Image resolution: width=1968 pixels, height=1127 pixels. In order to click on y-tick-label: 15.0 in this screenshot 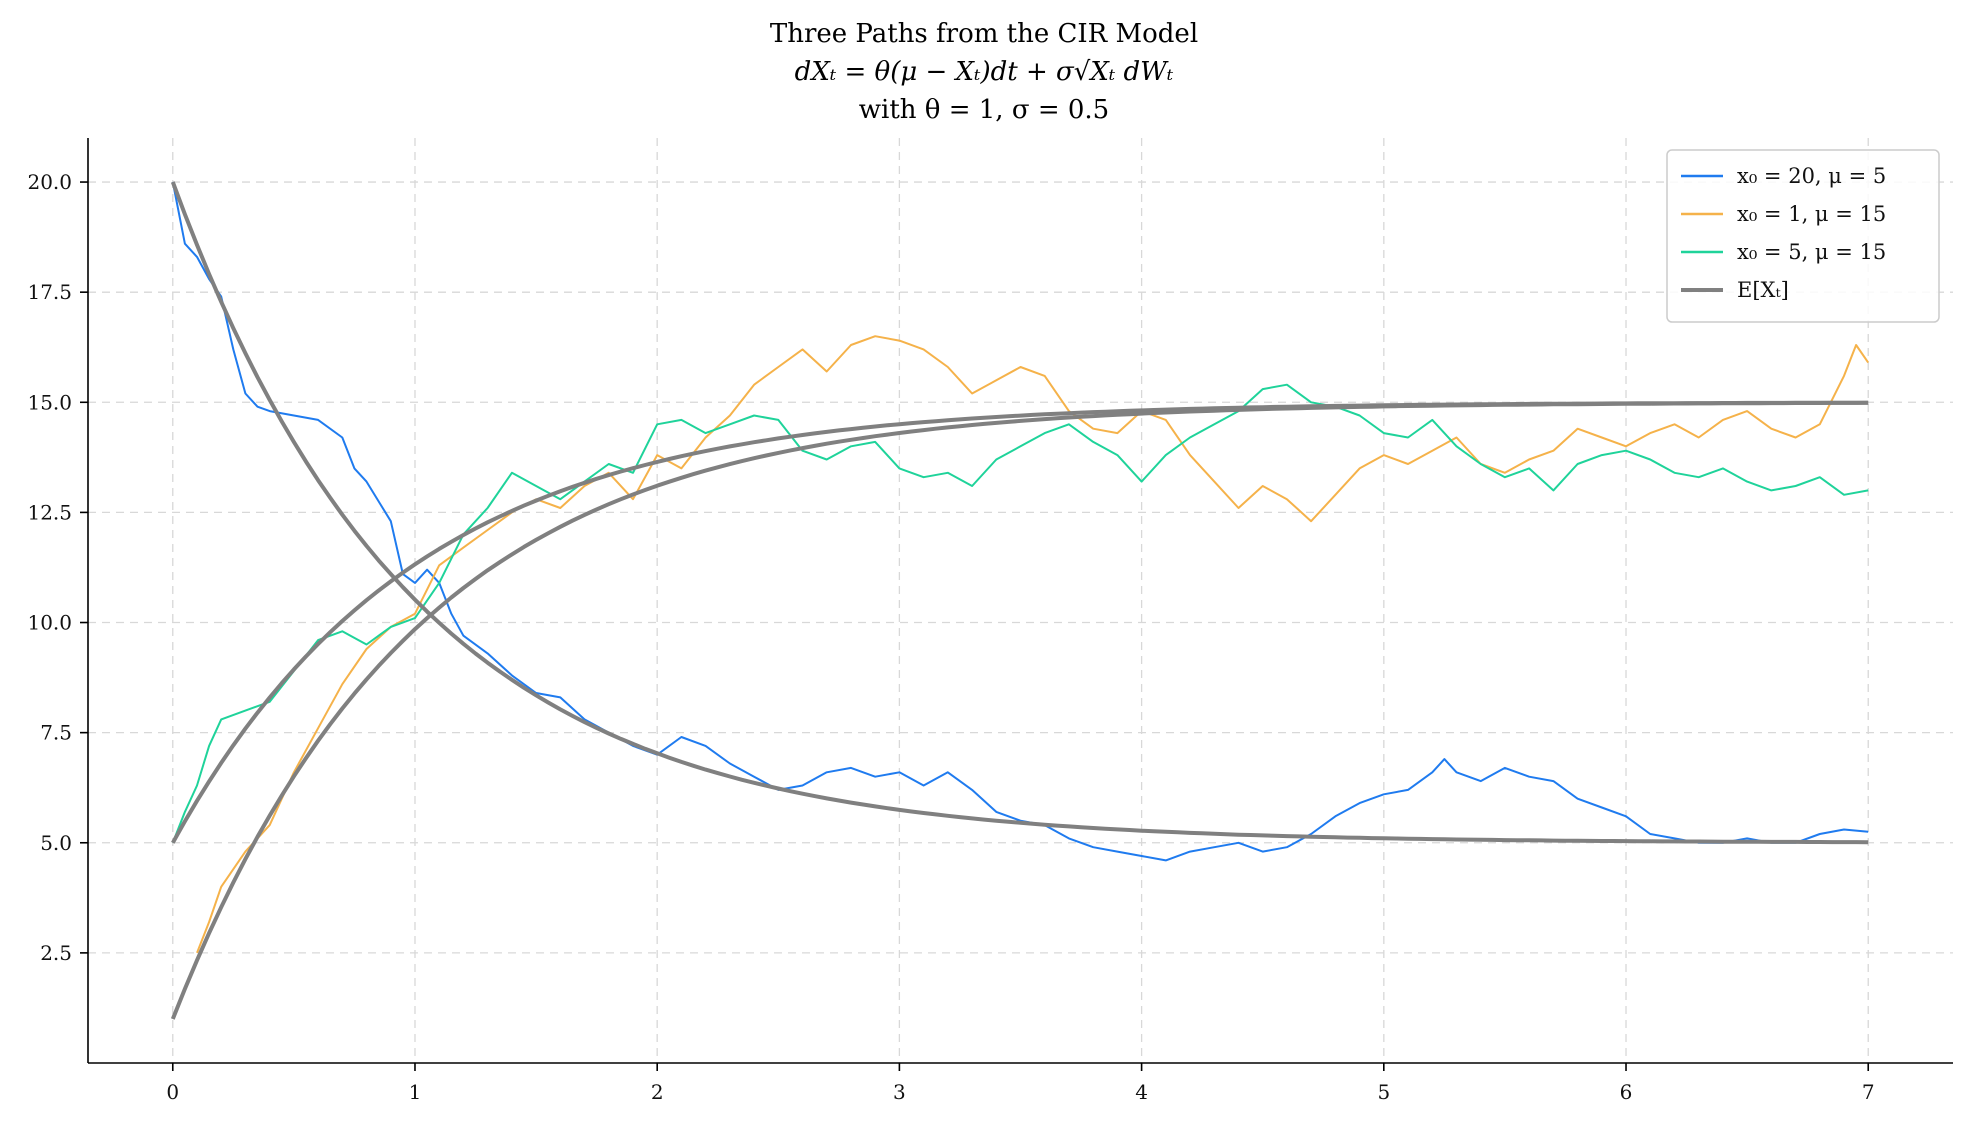, I will do `click(49, 402)`.